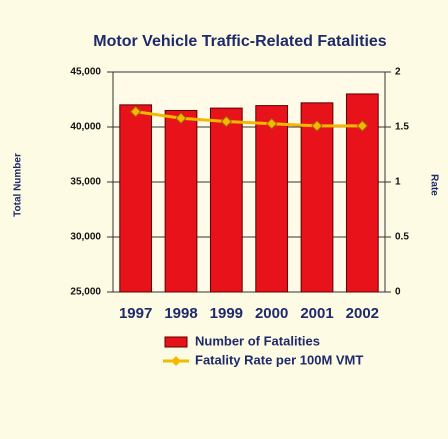 The width and height of the screenshot is (448, 439). I want to click on legend-label: Fatality Rate per 100M VMT, so click(279, 359).